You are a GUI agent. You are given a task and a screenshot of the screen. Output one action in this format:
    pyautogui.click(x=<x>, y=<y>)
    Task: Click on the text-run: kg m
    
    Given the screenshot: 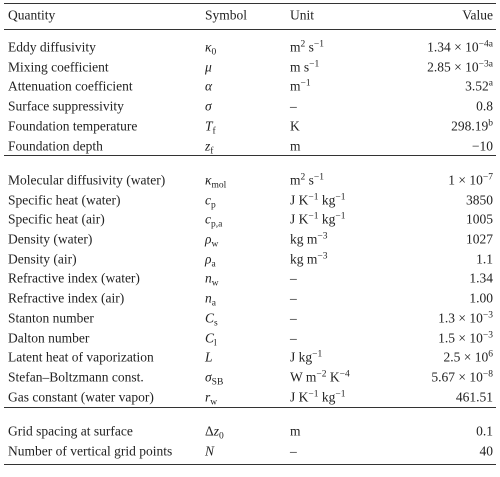 What is the action you would take?
    pyautogui.click(x=304, y=259)
    